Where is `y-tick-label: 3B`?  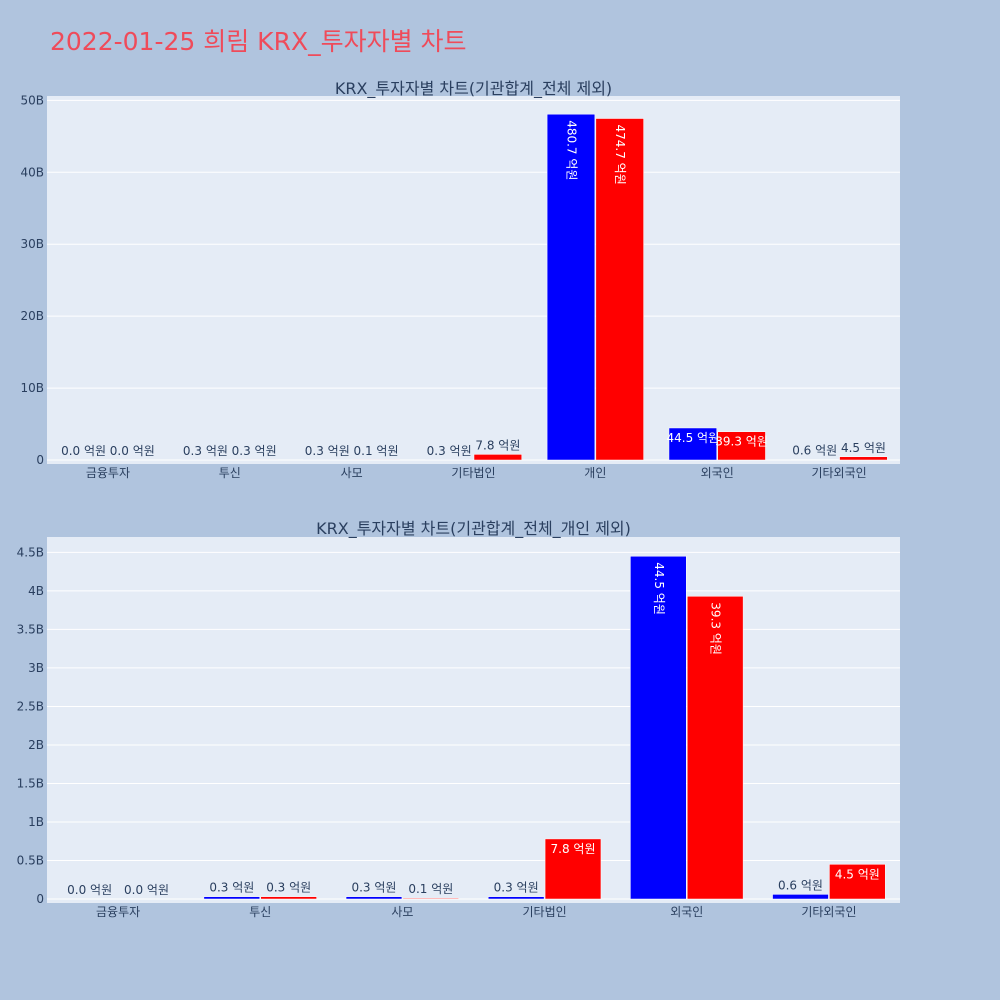
y-tick-label: 3B is located at coordinates (36, 668).